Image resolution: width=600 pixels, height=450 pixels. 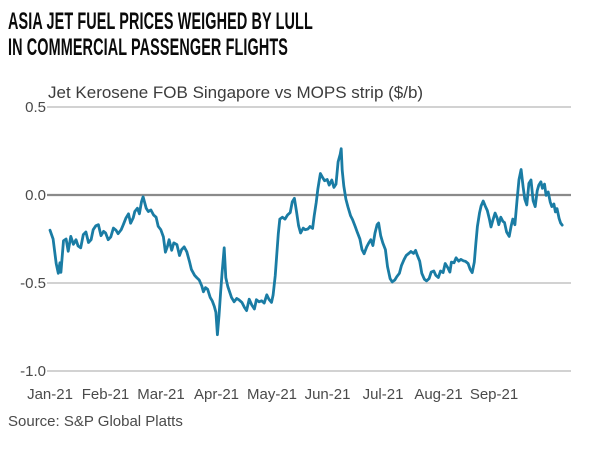 I want to click on x-tick-label: May-21, so click(x=272, y=394).